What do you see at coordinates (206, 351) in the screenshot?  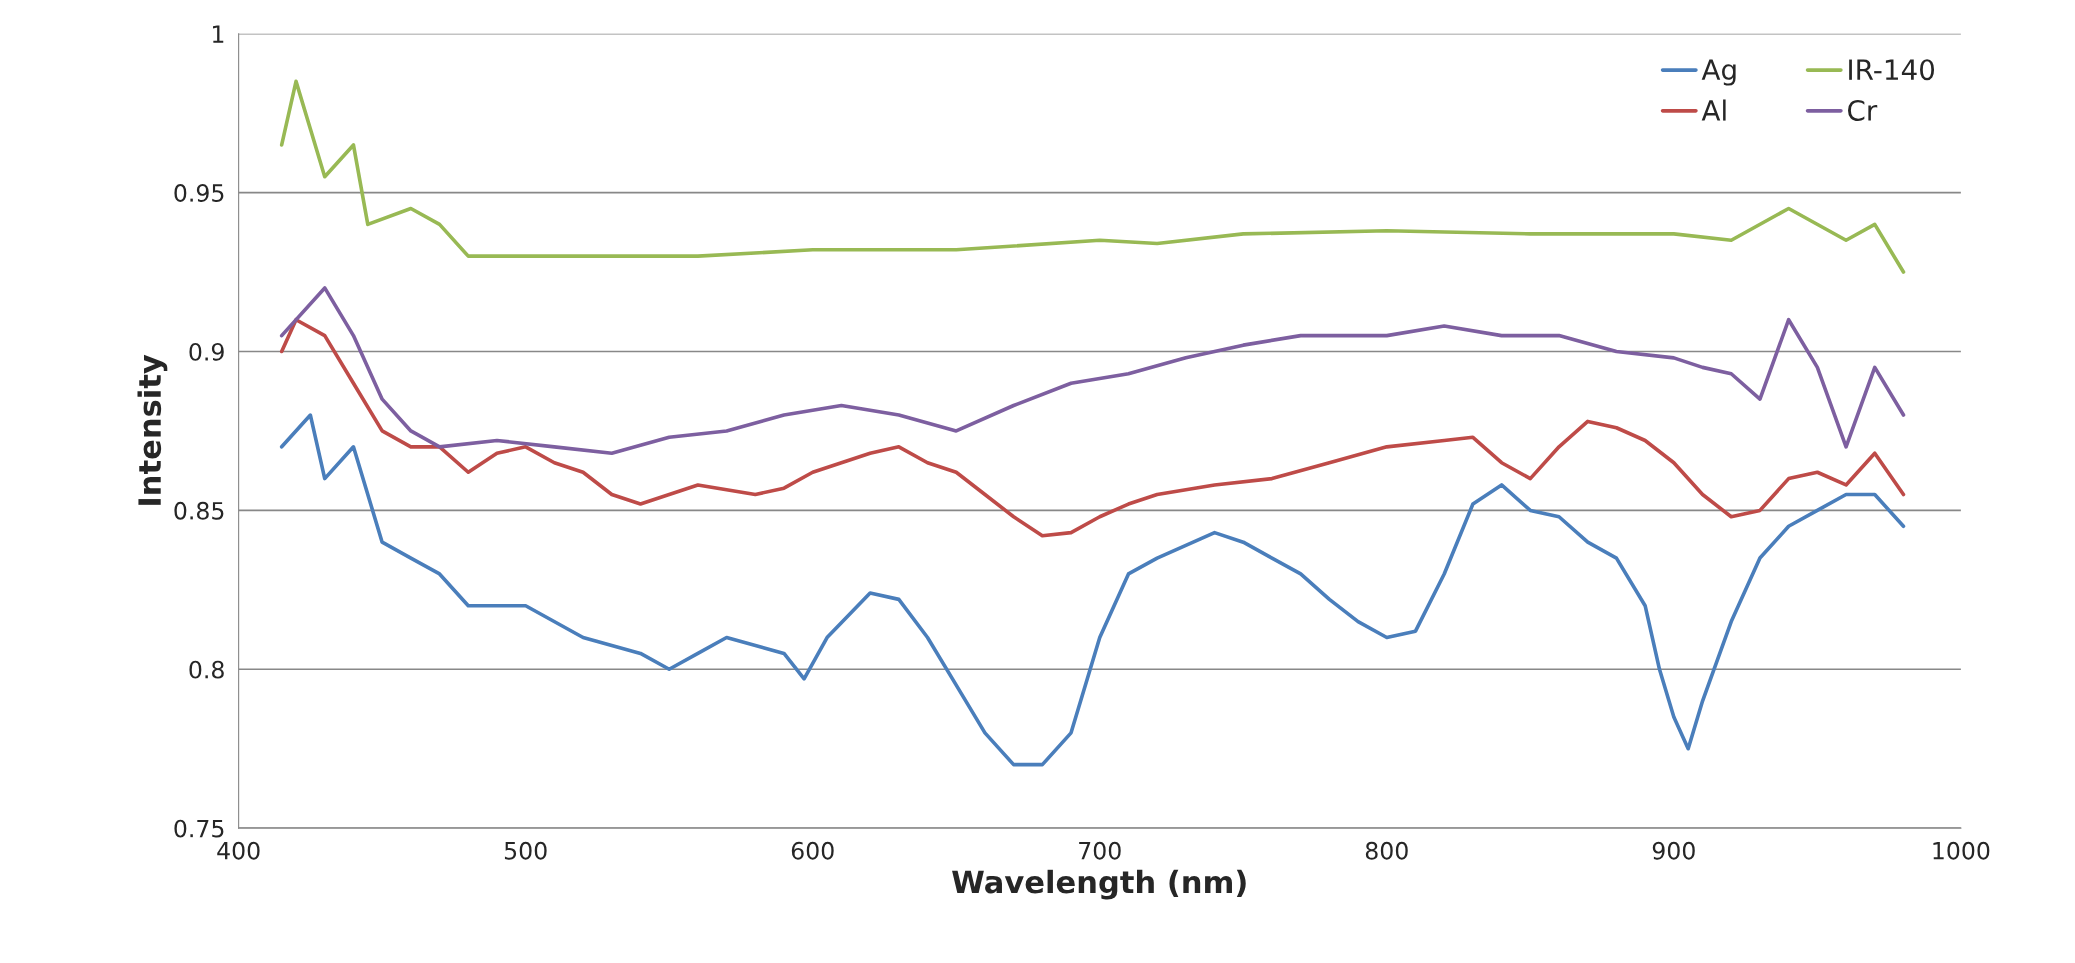 I see `y-tick-label: 0.9` at bounding box center [206, 351].